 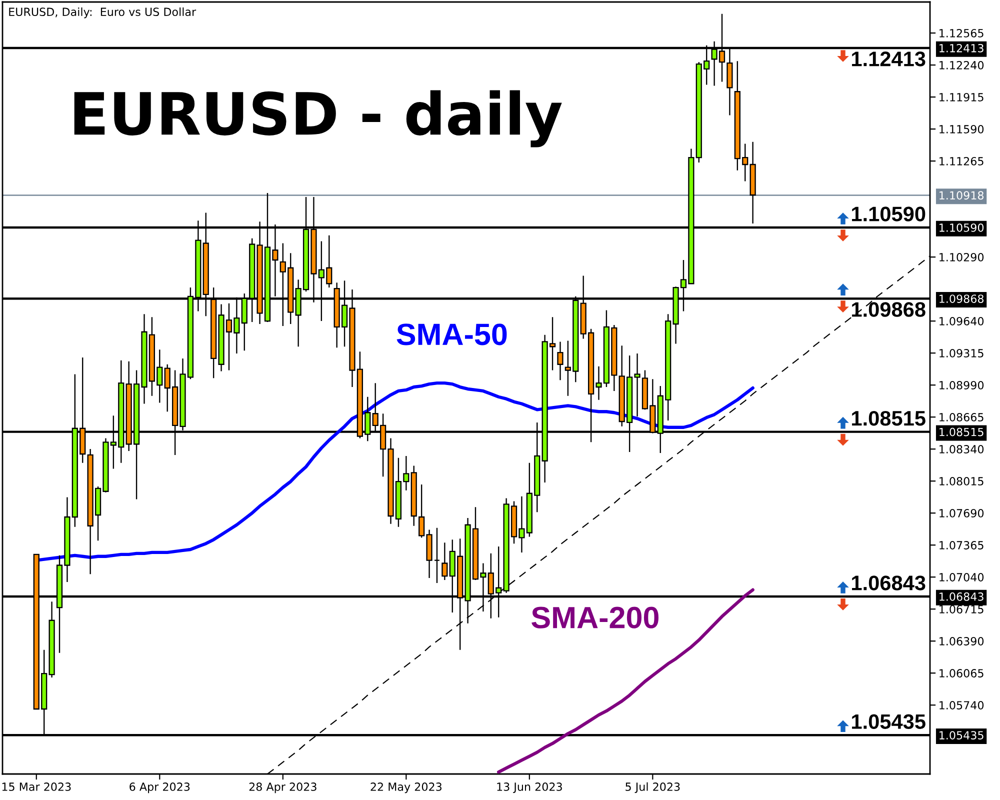 What do you see at coordinates (318, 119) in the screenshot?
I see `text: EURUSD - daily` at bounding box center [318, 119].